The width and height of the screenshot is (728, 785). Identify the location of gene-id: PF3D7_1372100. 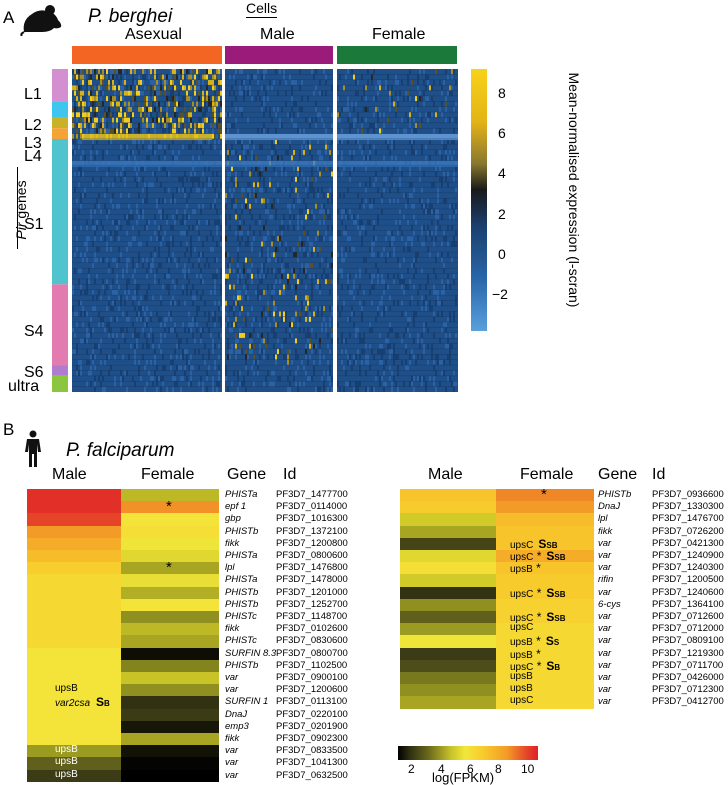
(312, 531).